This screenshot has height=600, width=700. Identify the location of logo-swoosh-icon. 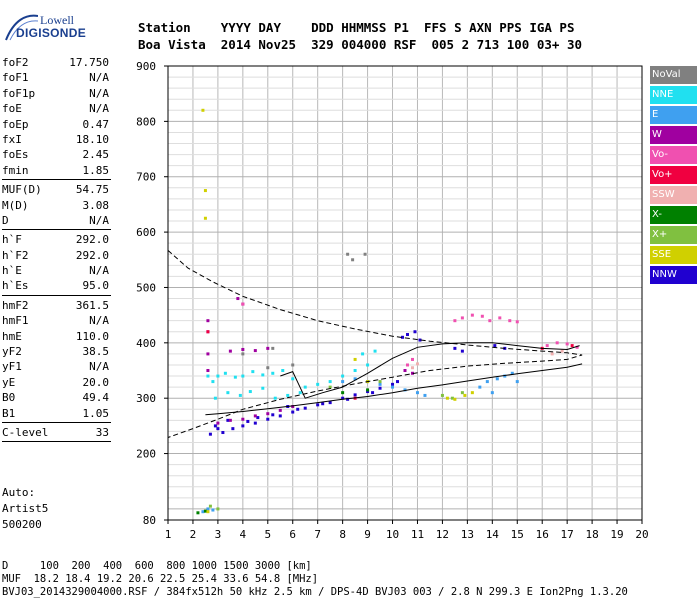
(21, 27).